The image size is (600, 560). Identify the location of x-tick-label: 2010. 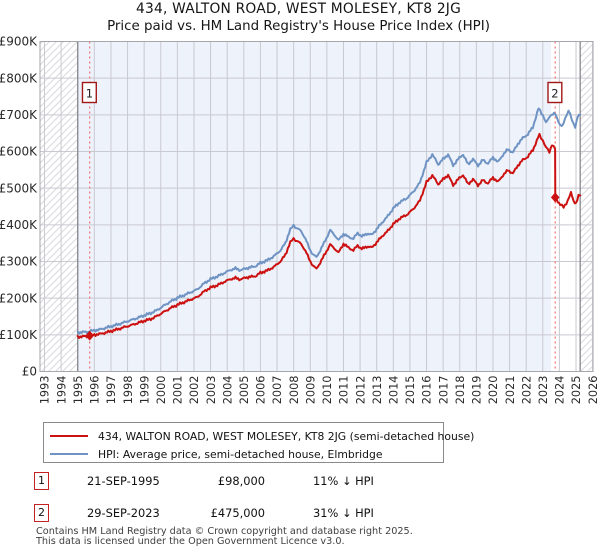
(327, 390).